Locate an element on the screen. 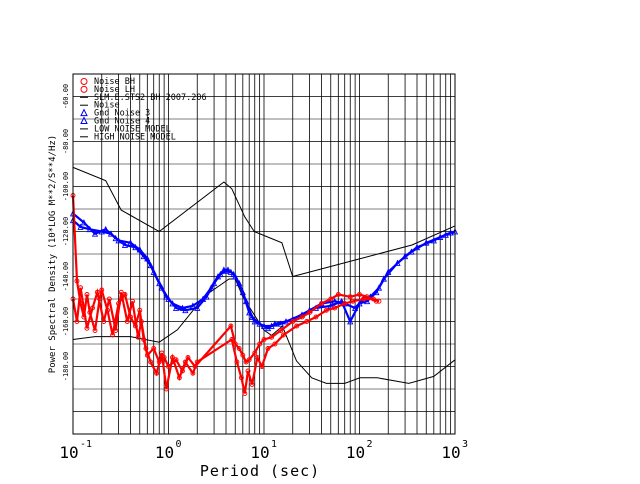  legend-item: SLM.E.STS2 BH 2007.206 is located at coordinates (143, 98).